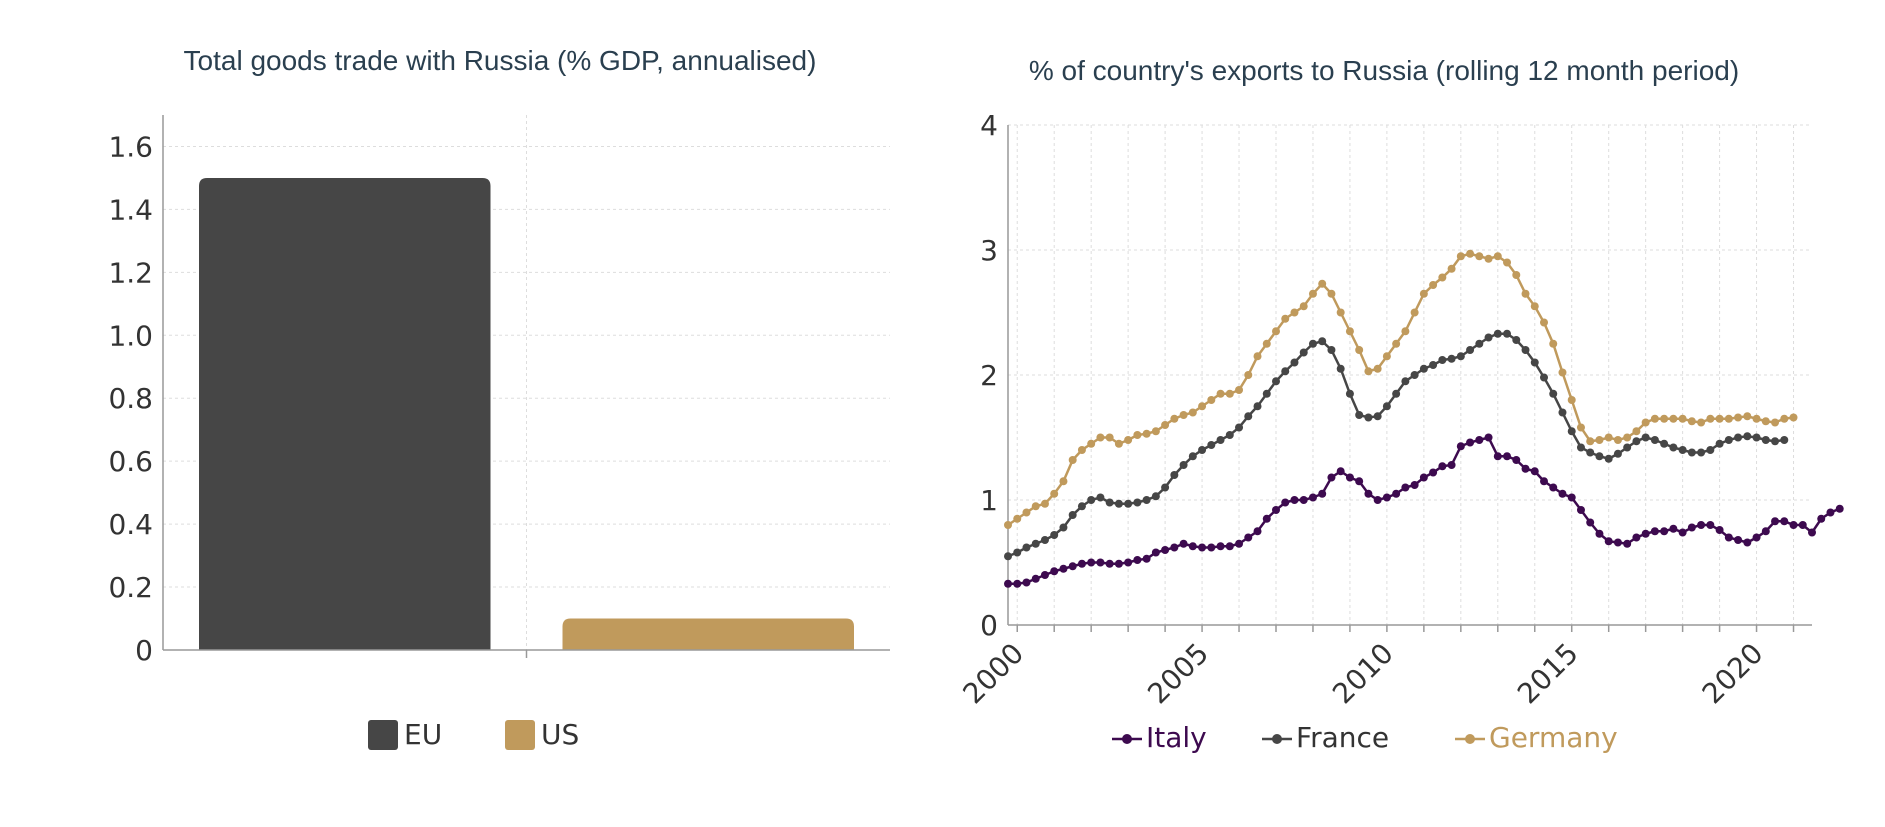 The height and width of the screenshot is (827, 1885). I want to click on bar-chart-y-tick-label: 1.0, so click(130, 335).